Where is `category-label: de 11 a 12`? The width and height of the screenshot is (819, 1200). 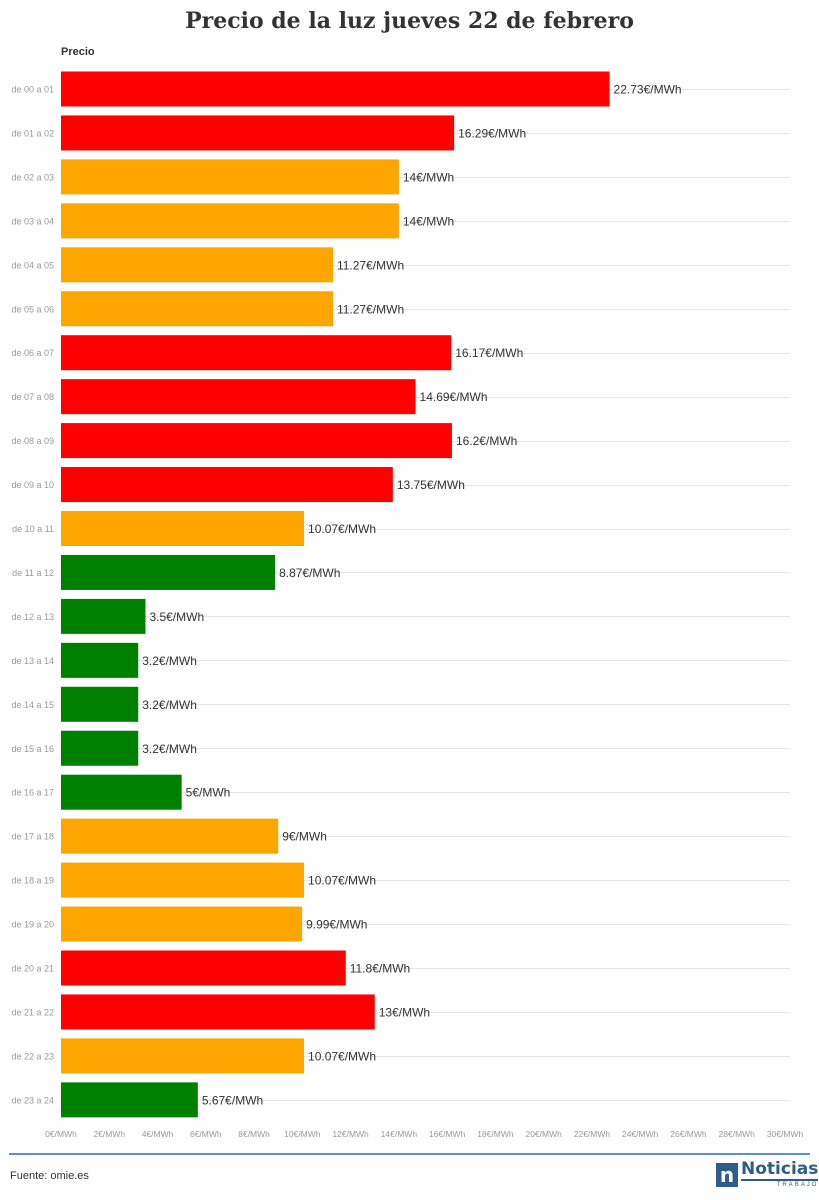
category-label: de 11 a 12 is located at coordinates (33, 573).